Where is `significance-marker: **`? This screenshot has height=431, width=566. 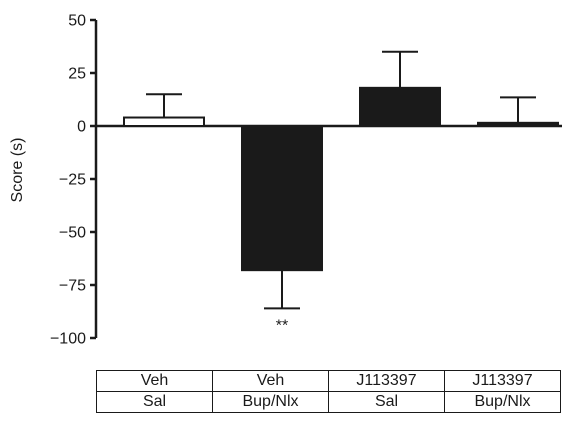 significance-marker: ** is located at coordinates (282, 325).